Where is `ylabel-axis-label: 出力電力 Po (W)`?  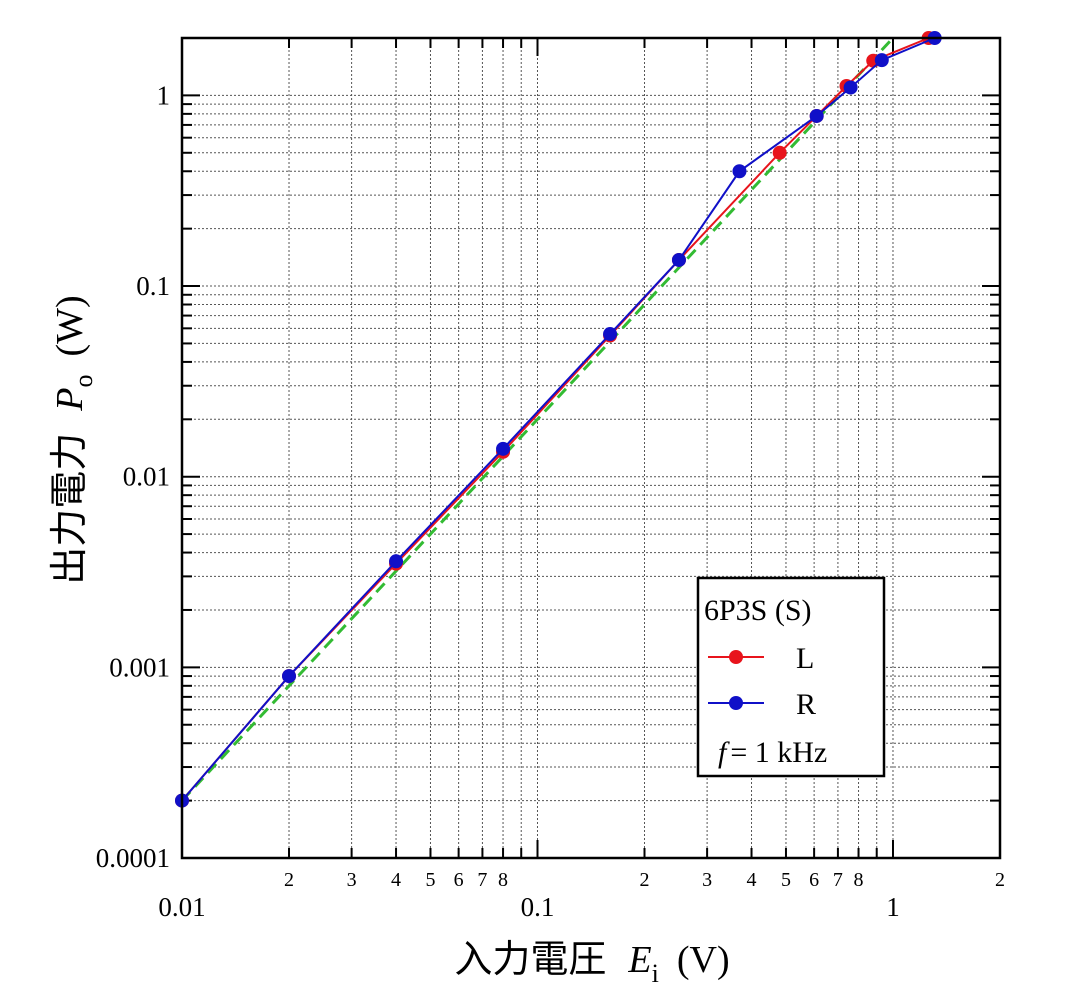 ylabel-axis-label: 出力電力 Po (W) is located at coordinates (73, 439).